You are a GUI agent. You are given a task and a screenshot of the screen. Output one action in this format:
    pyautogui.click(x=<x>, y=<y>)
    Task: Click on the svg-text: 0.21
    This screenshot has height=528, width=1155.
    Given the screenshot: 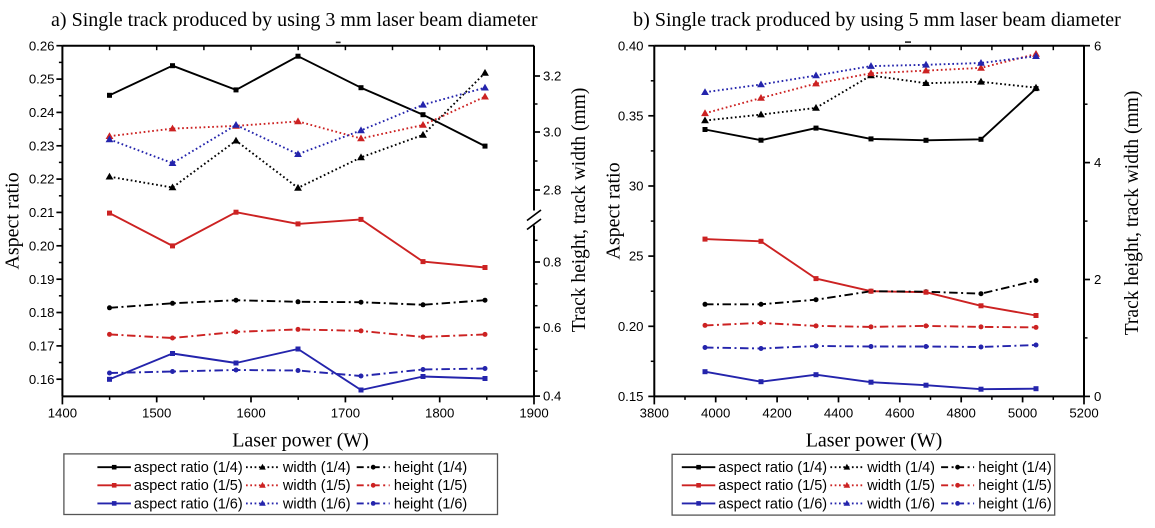 What is the action you would take?
    pyautogui.click(x=42, y=212)
    